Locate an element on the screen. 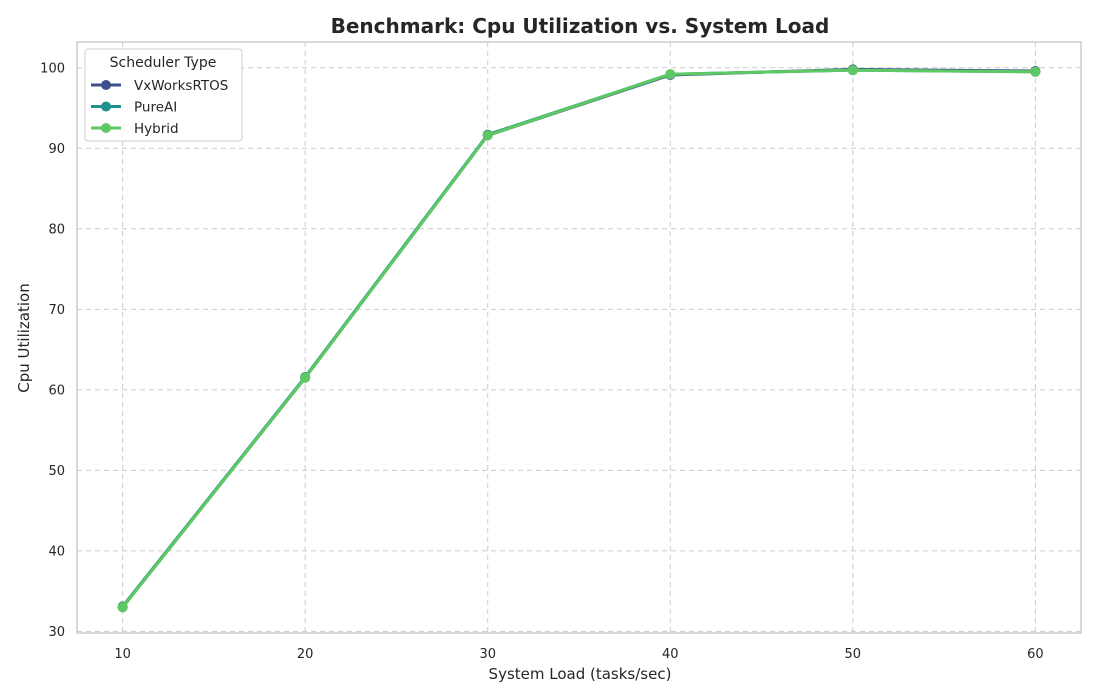  y-tick-label: 30 is located at coordinates (56, 632).